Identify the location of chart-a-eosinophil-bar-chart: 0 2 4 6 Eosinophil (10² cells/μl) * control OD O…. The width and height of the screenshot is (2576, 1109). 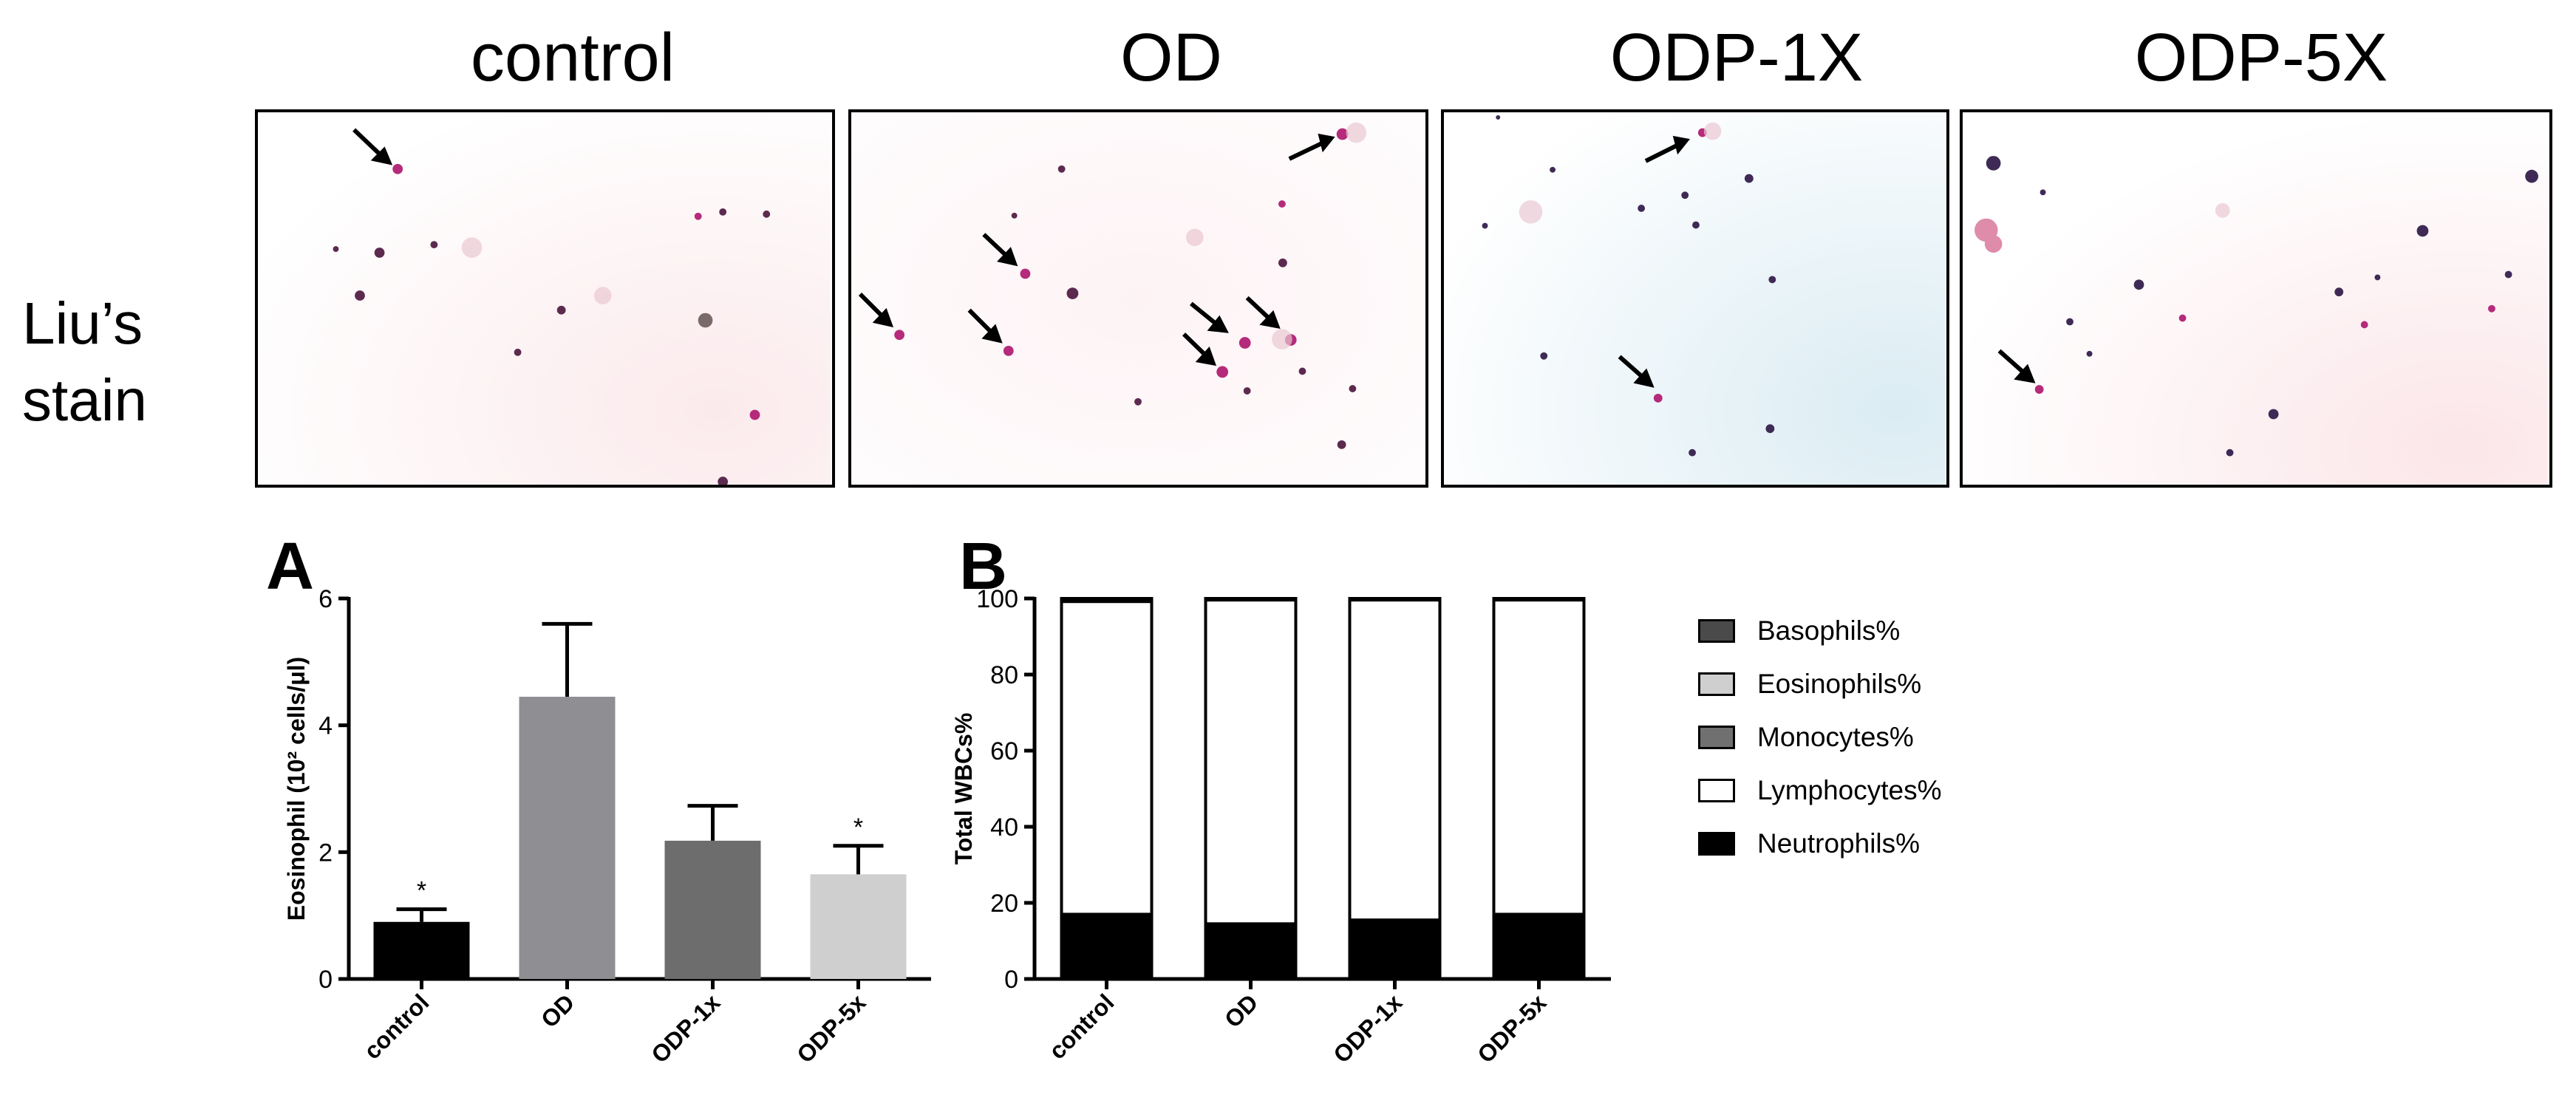
(607, 826).